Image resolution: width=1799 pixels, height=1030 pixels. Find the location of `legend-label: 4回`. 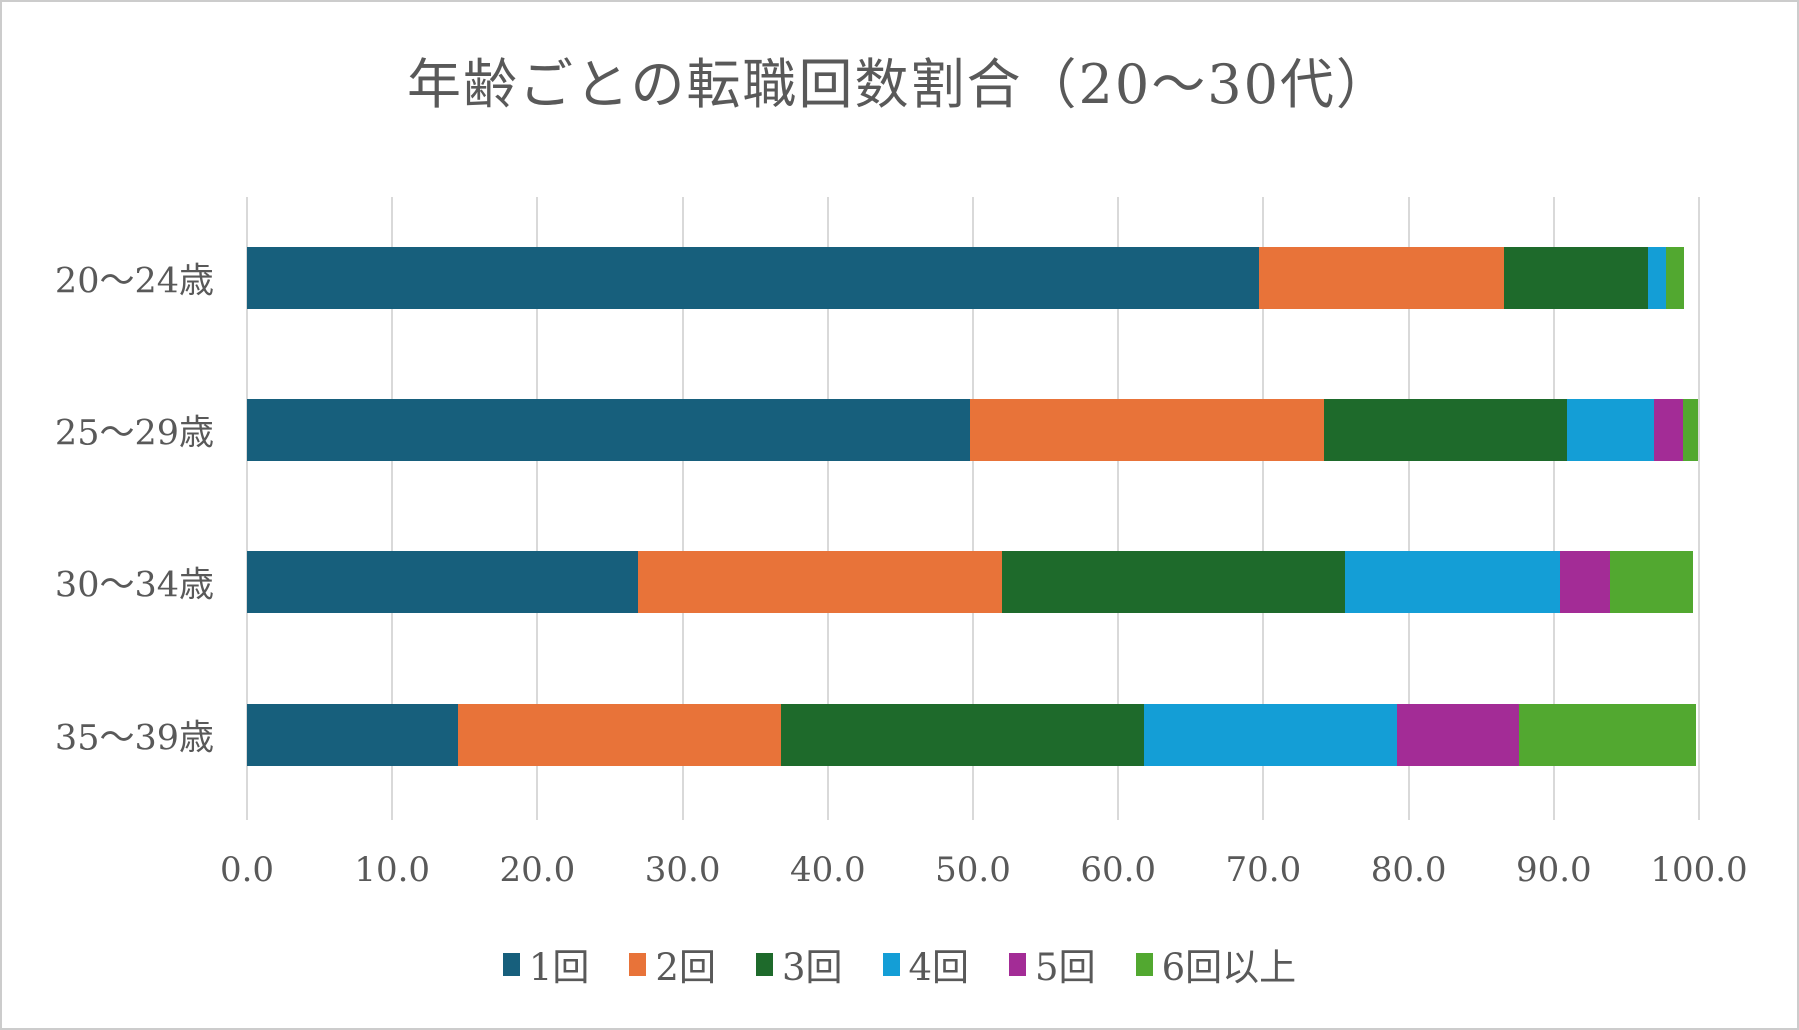

legend-label: 4回 is located at coordinates (939, 967).